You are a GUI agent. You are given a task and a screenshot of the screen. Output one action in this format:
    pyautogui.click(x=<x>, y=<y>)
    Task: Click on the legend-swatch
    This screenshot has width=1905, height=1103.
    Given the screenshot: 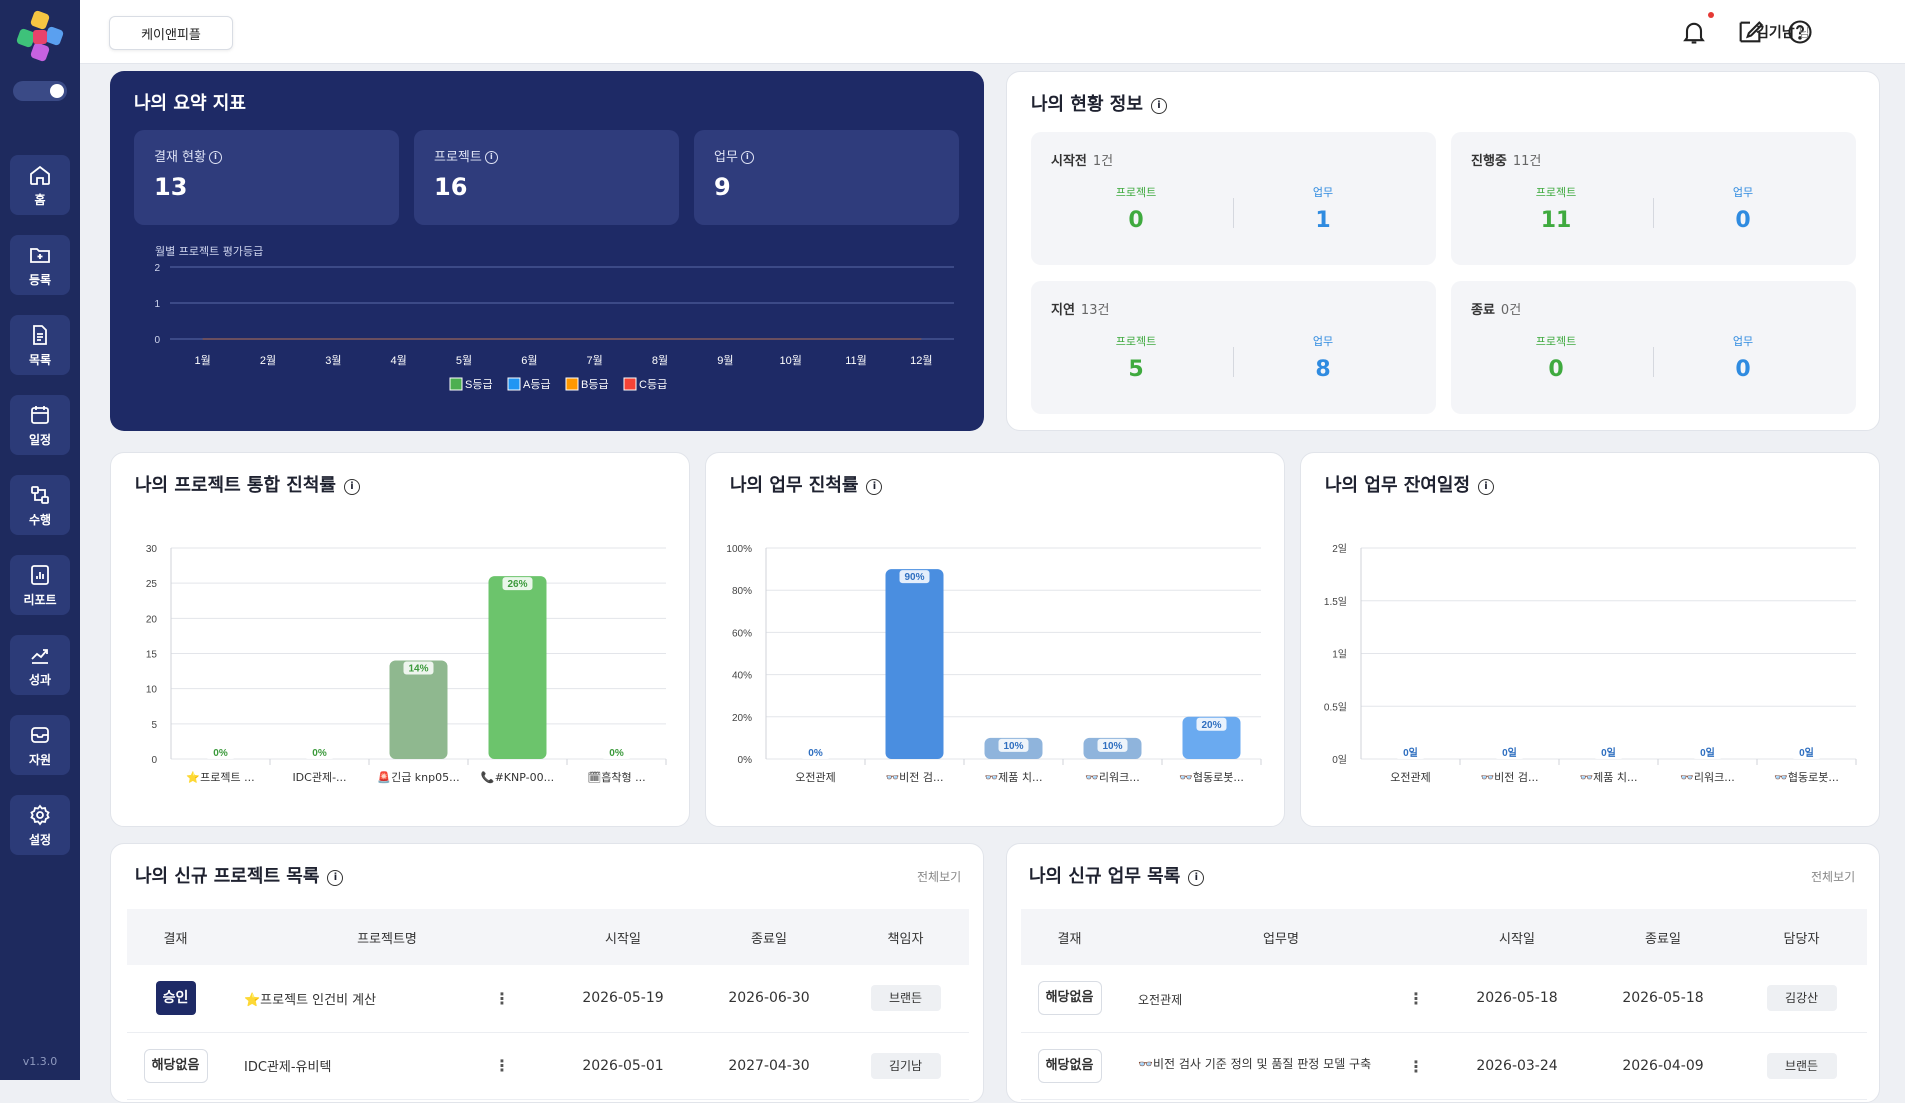 What is the action you would take?
    pyautogui.click(x=572, y=384)
    